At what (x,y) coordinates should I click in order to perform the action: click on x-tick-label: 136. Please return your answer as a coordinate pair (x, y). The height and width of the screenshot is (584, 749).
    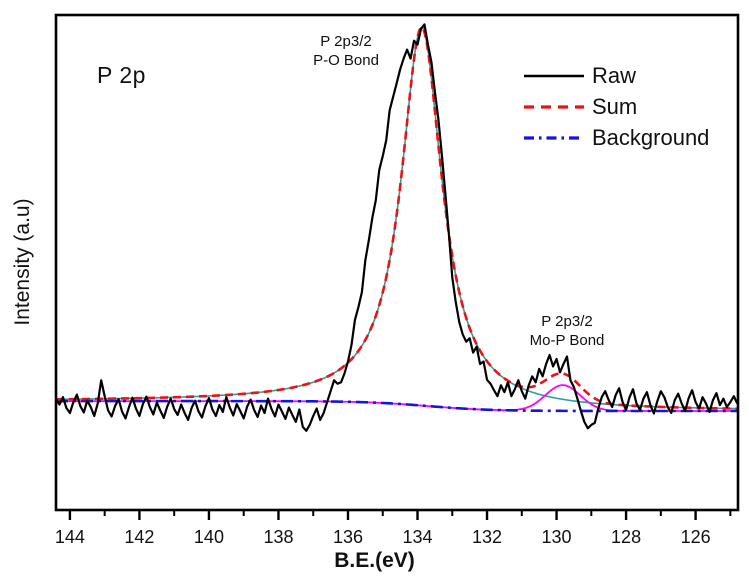
    Looking at the image, I should click on (348, 537).